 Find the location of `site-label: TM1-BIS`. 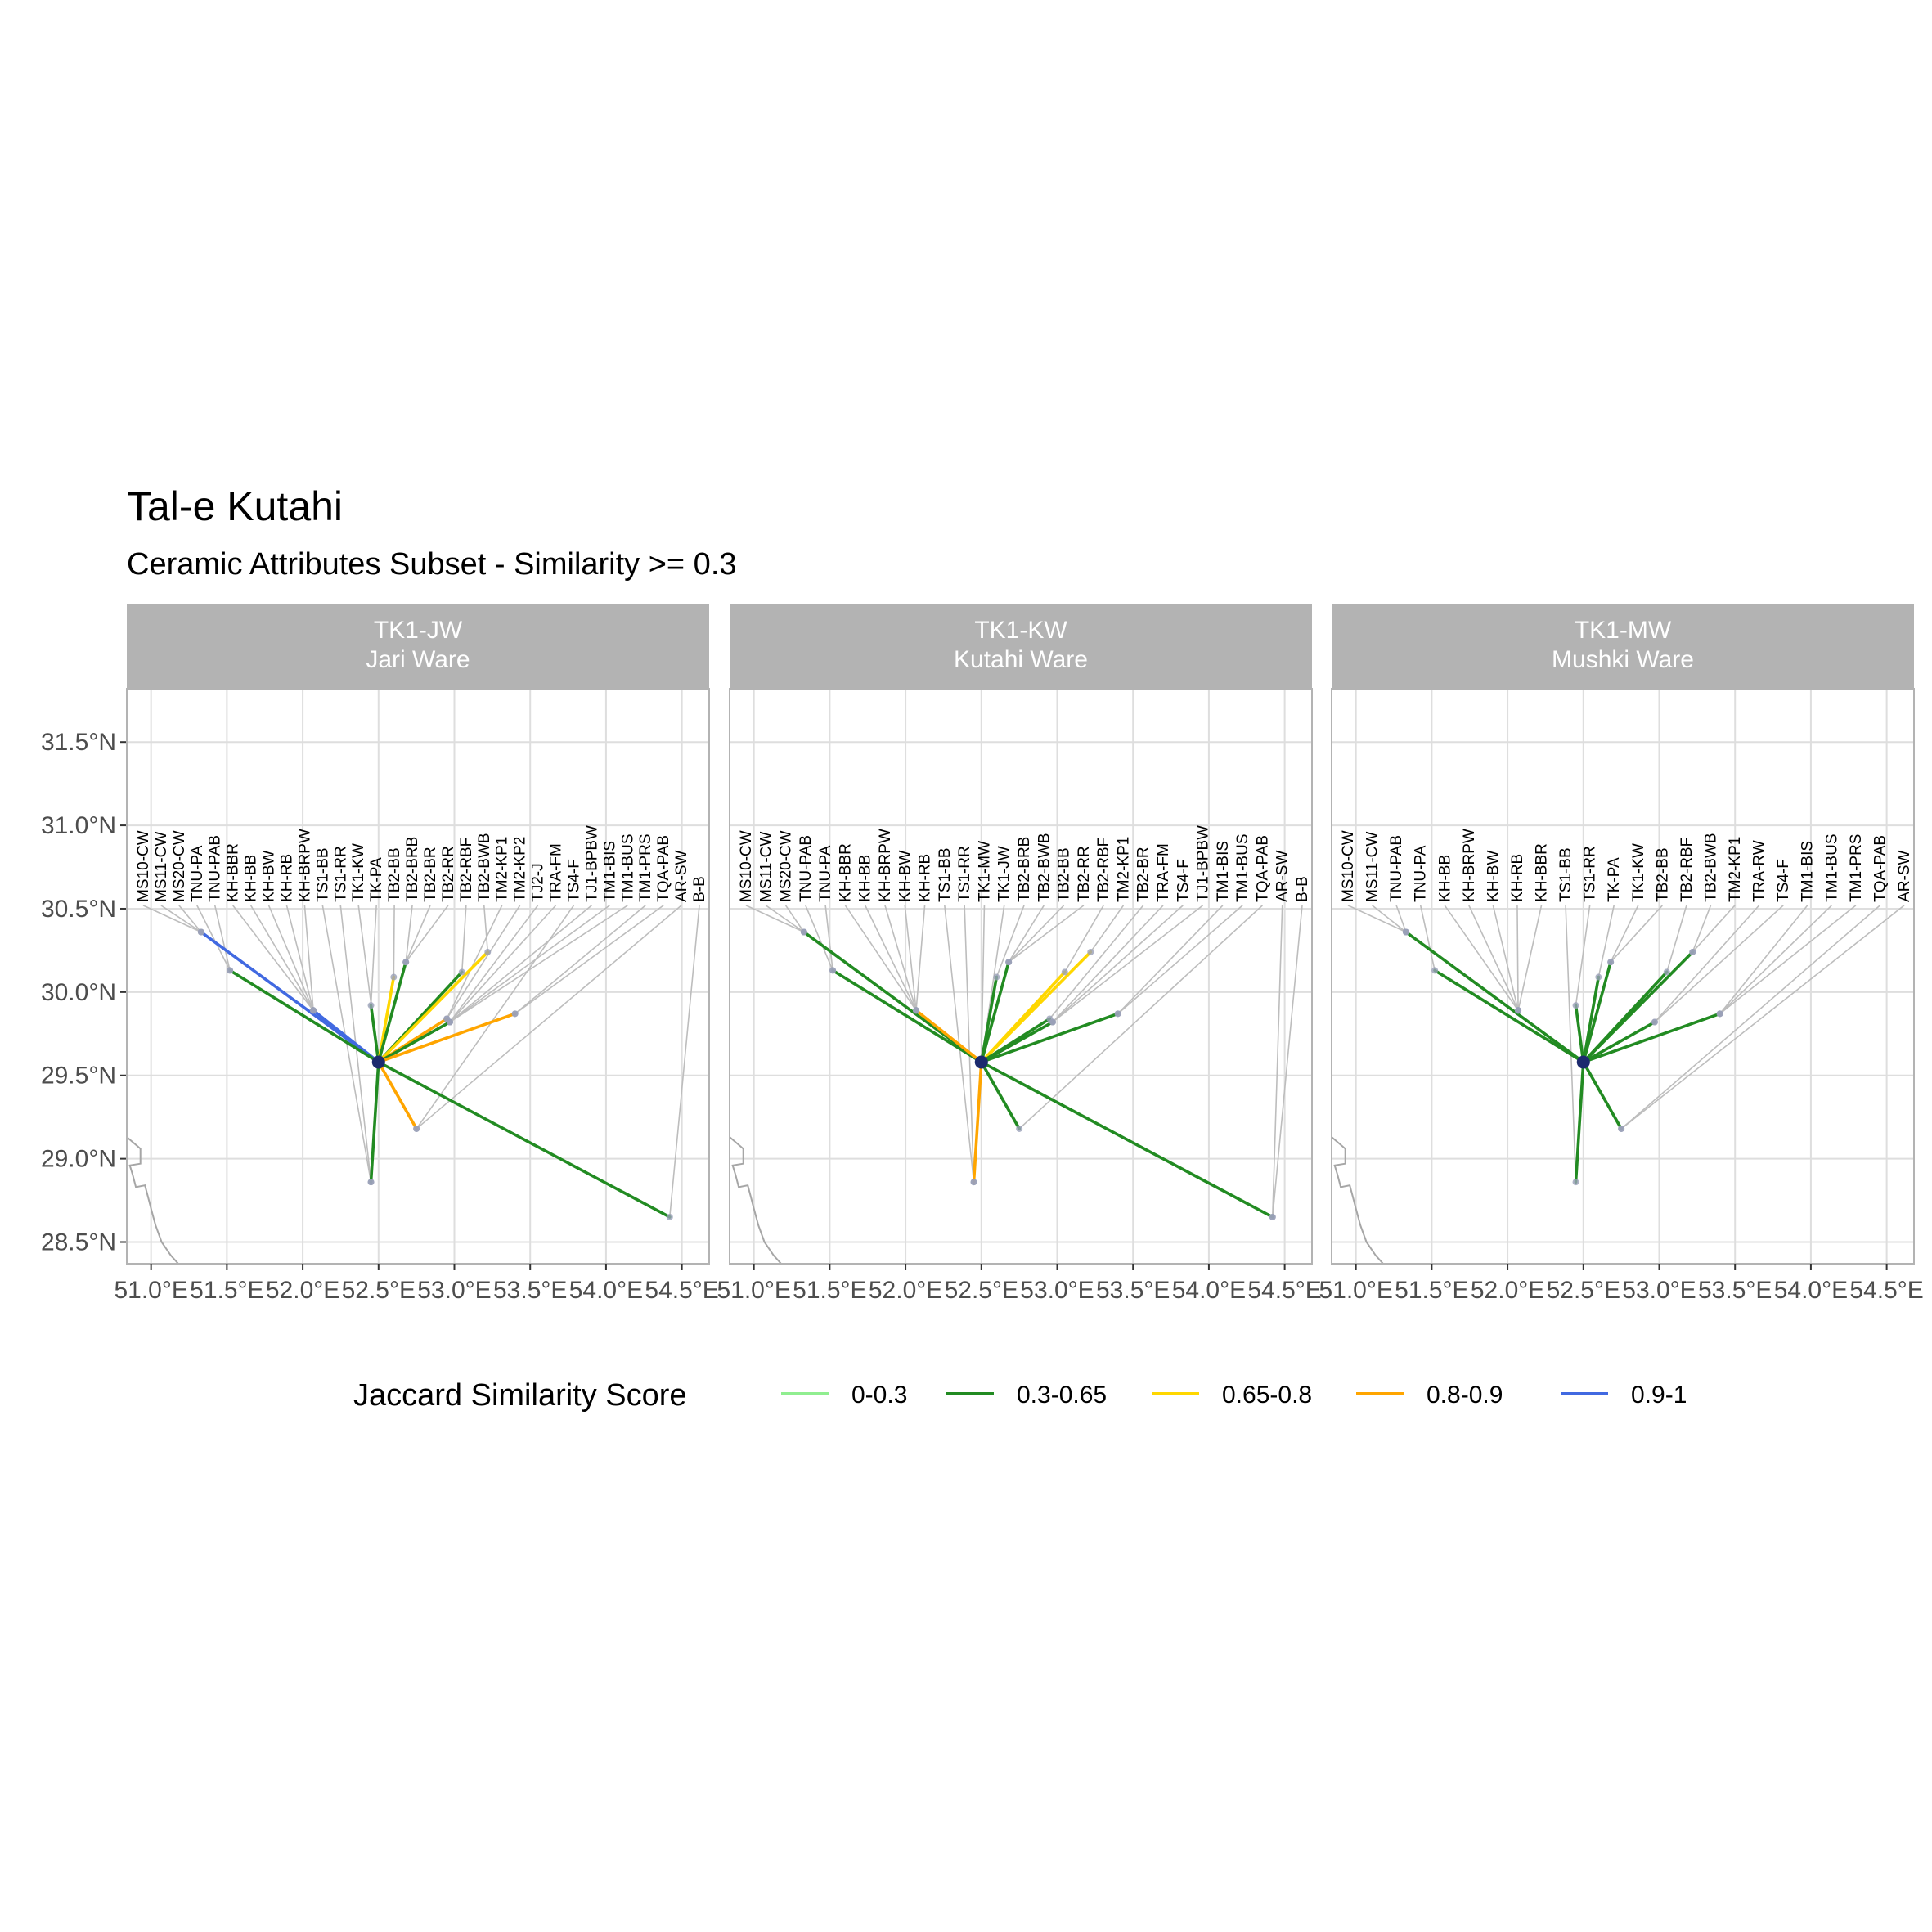

site-label: TM1-BIS is located at coordinates (1224, 872).